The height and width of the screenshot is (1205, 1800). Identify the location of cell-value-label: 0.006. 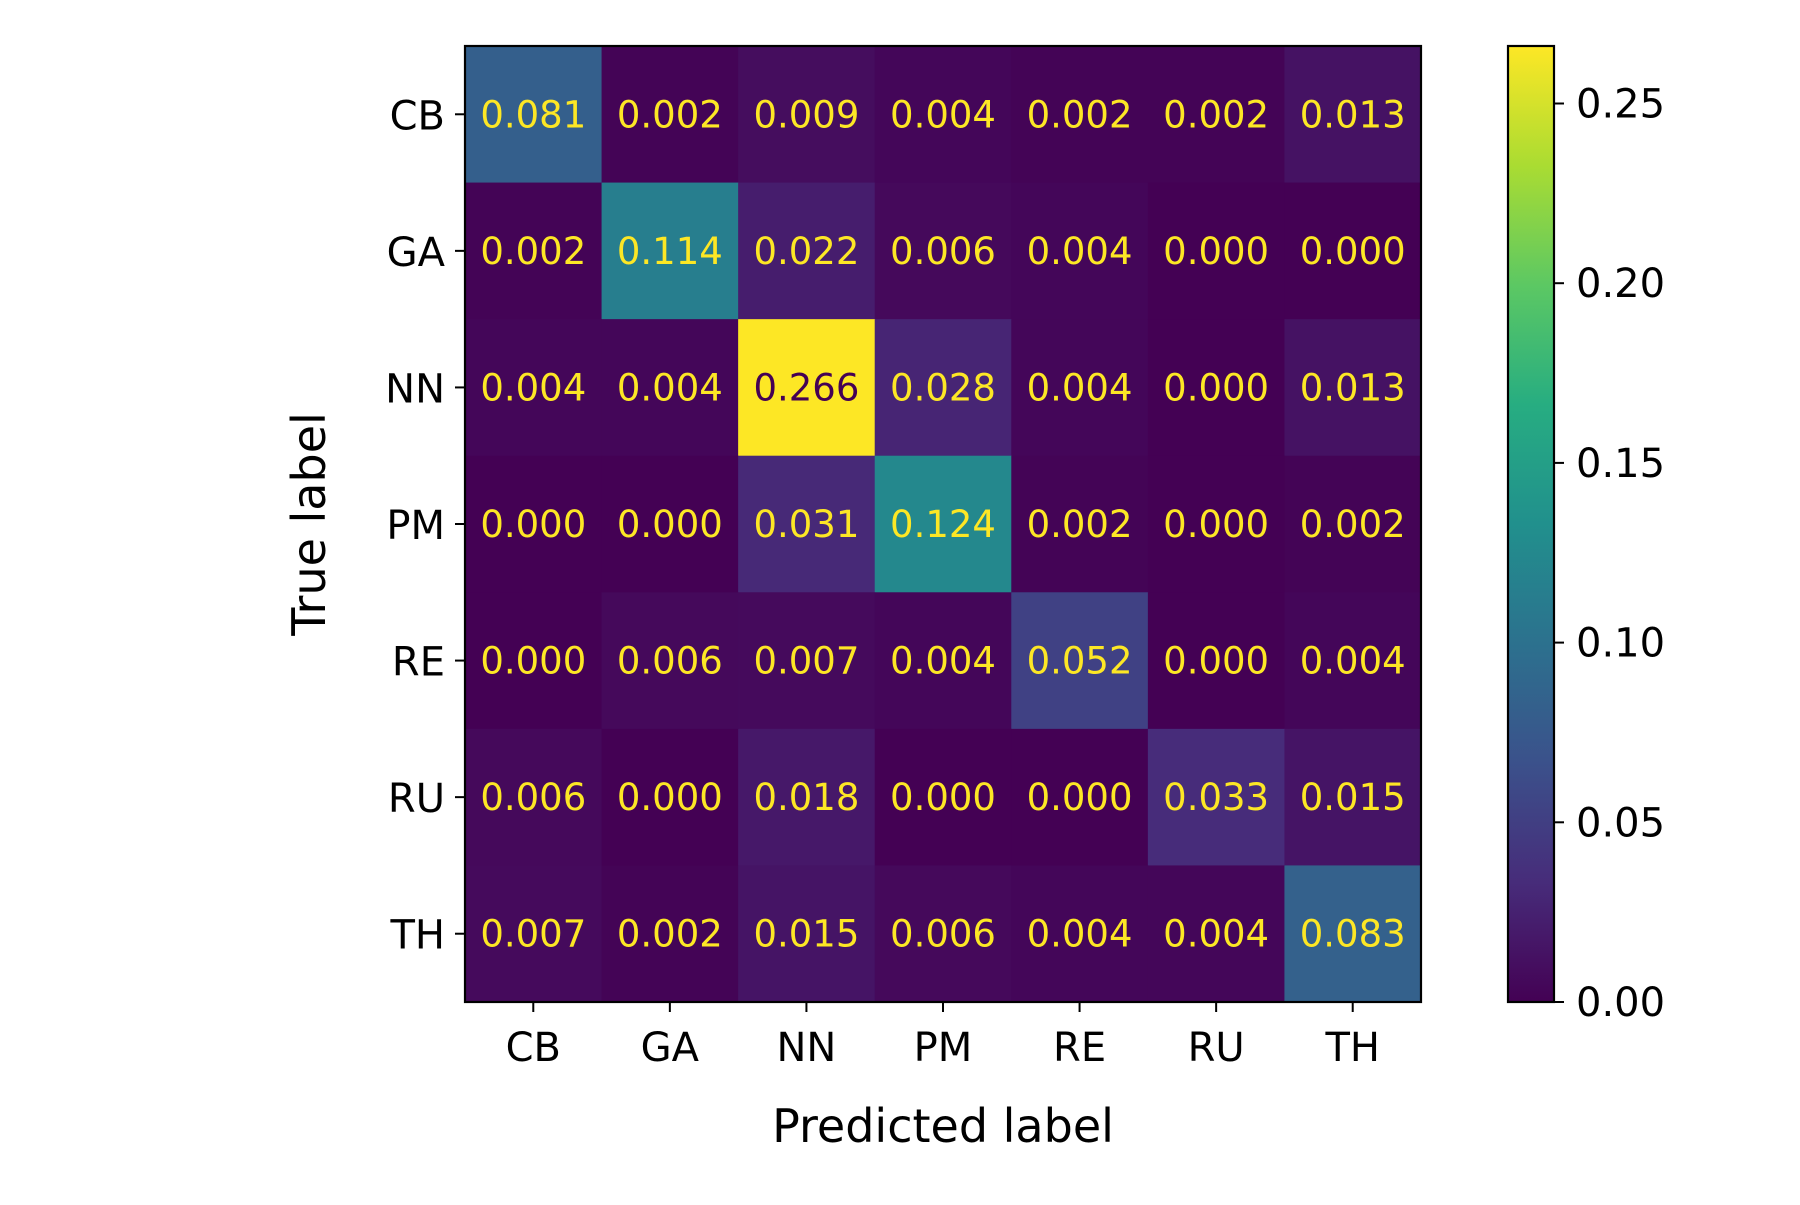
(943, 934).